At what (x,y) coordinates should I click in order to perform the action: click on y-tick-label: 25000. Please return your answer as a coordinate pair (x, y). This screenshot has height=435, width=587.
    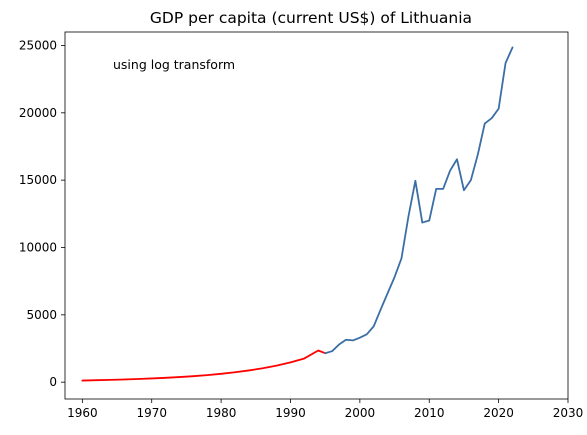
    Looking at the image, I should click on (38, 45).